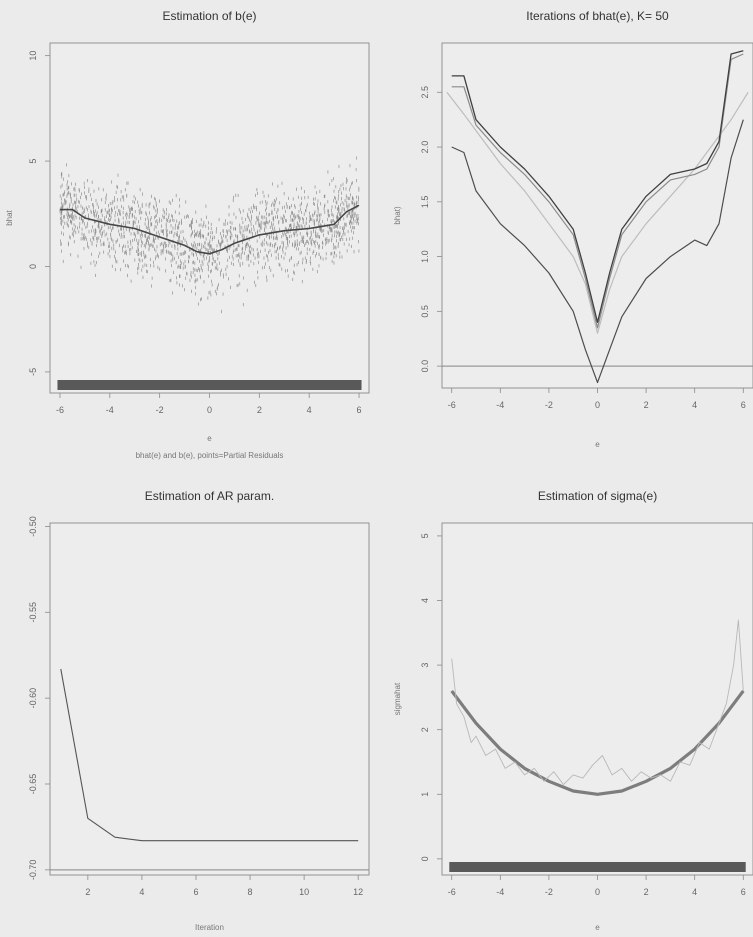  I want to click on y-tick-label: 2, so click(425, 729).